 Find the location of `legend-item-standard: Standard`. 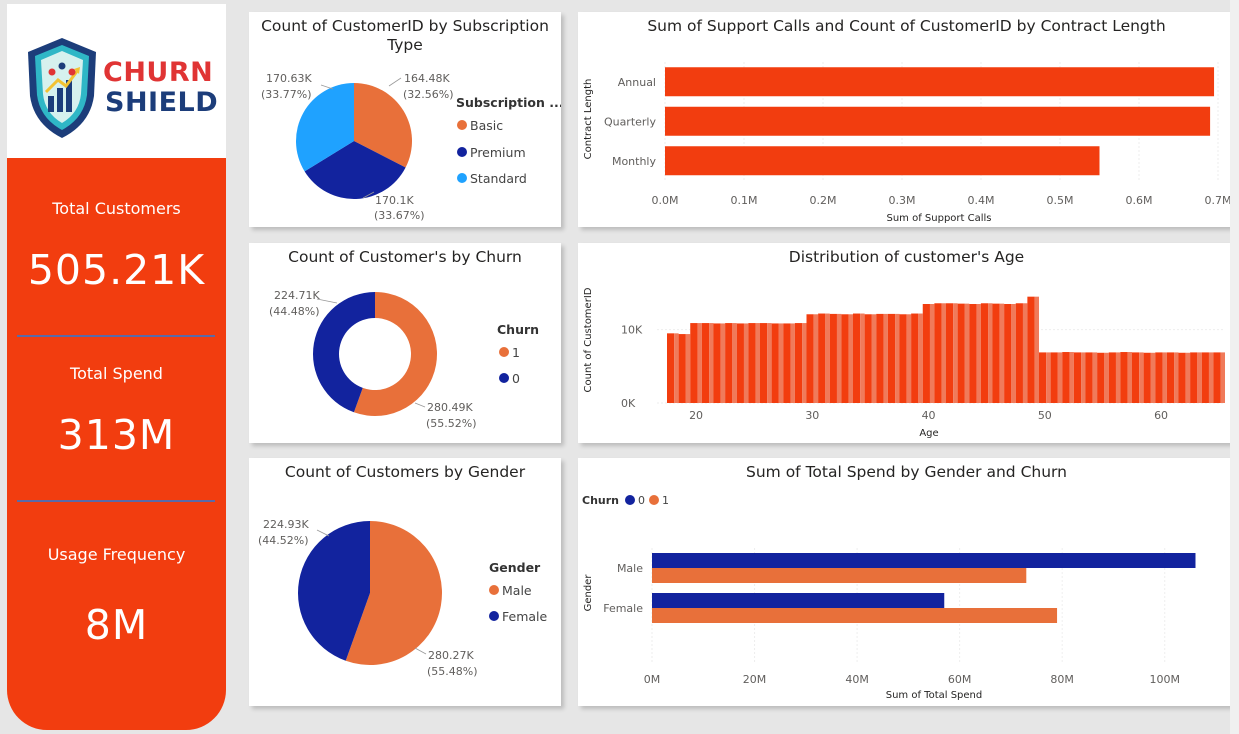

legend-item-standard: Standard is located at coordinates (498, 178).